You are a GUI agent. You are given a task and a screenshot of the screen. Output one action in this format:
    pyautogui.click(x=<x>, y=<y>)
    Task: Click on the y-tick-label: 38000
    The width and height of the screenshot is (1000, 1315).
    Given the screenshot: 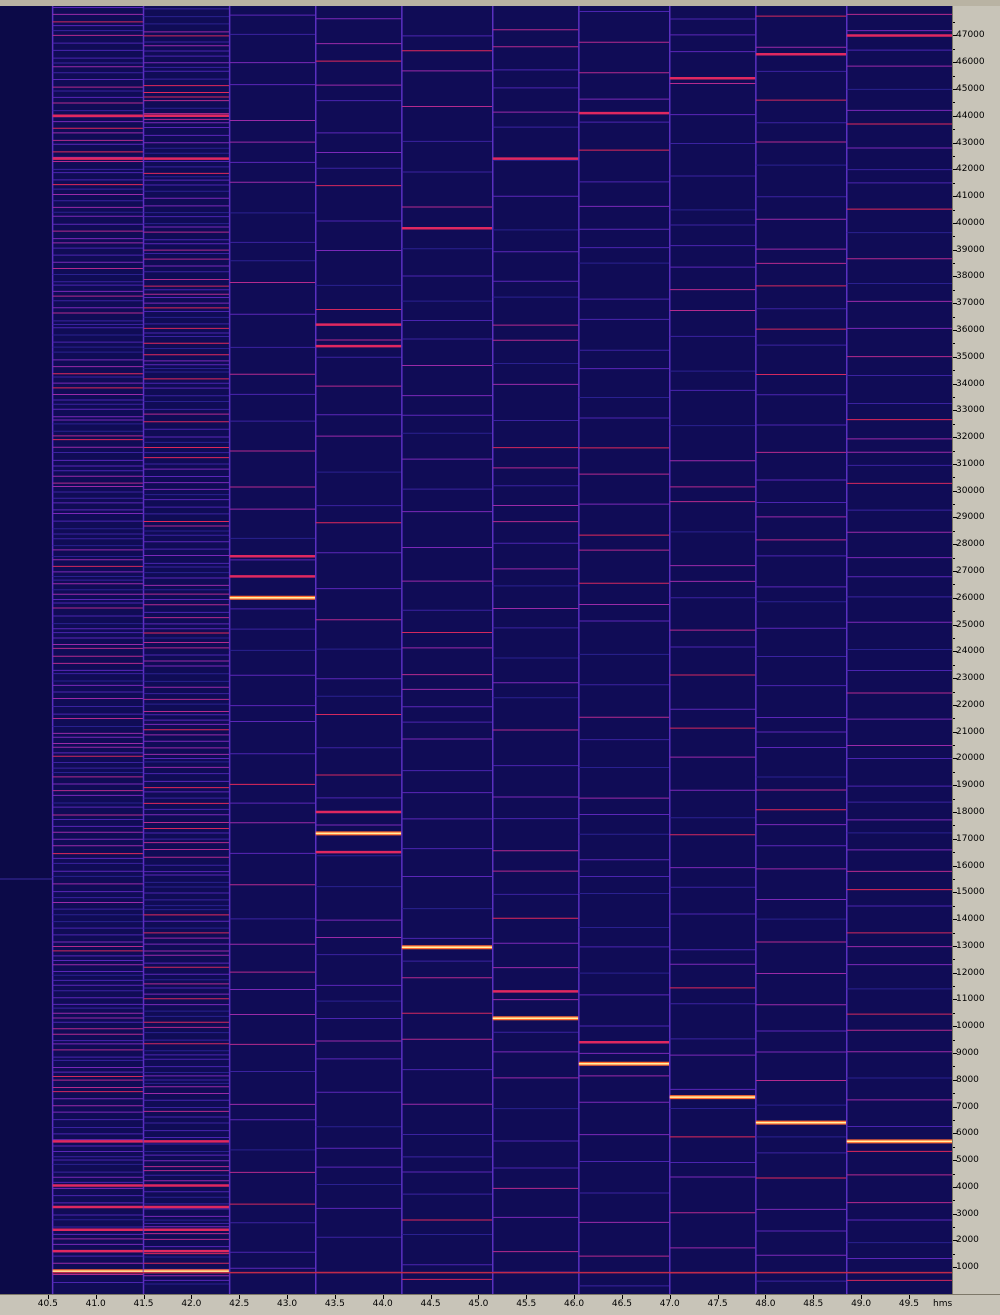 What is the action you would take?
    pyautogui.click(x=970, y=276)
    